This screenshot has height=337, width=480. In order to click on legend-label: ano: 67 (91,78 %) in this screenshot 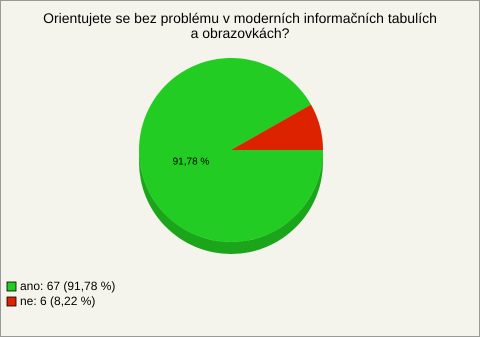, I will do `click(68, 286)`.